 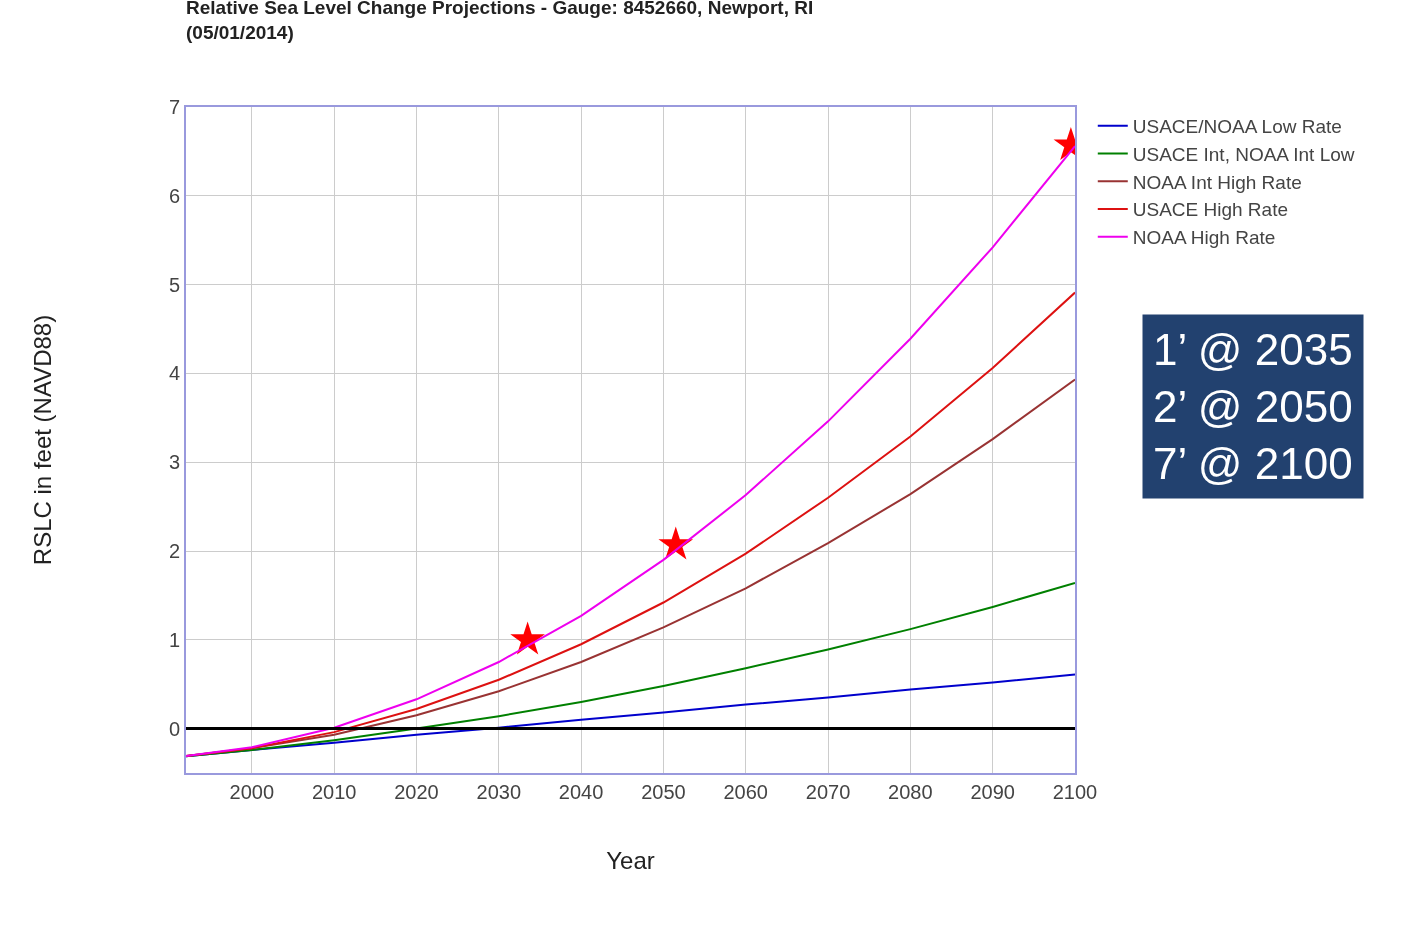 What do you see at coordinates (1075, 792) in the screenshot?
I see `x-tick-label: 2100` at bounding box center [1075, 792].